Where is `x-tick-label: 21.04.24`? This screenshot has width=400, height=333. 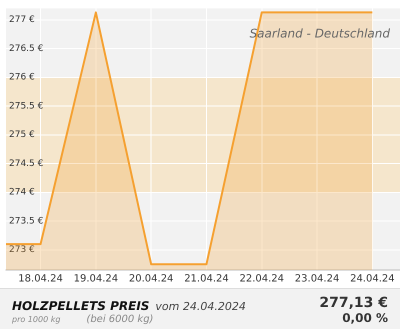 x-tick-label: 21.04.24 is located at coordinates (206, 279).